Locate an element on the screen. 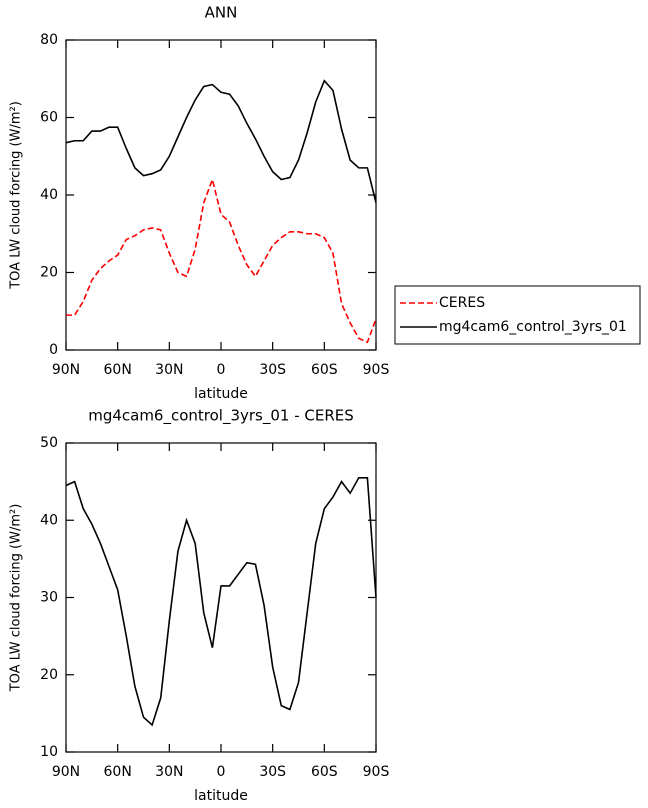 This screenshot has width=648, height=808. chart-title: mg4cam6_control_3yrs_01 - CERES is located at coordinates (221, 416).